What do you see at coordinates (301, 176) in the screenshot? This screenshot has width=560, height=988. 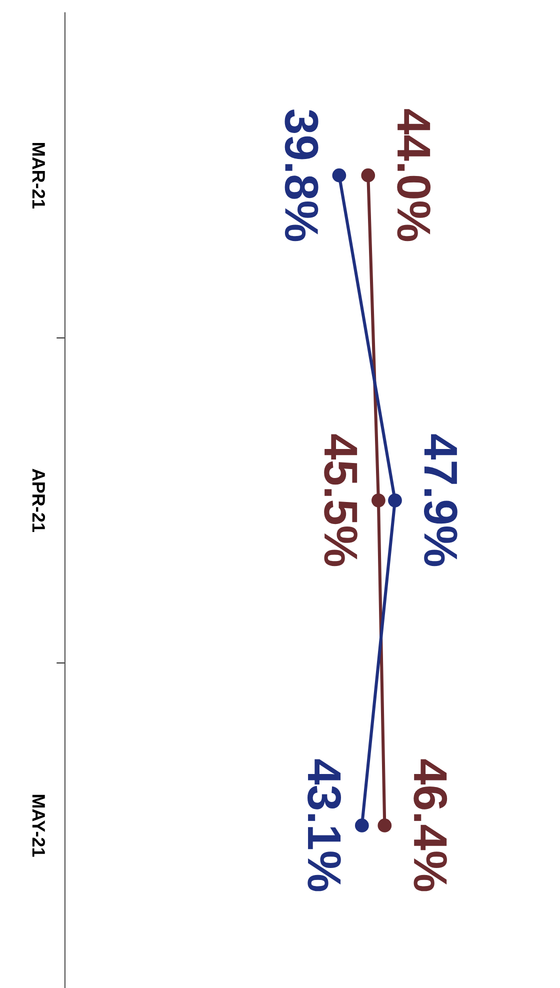 I see `data-label: 39.8%` at bounding box center [301, 176].